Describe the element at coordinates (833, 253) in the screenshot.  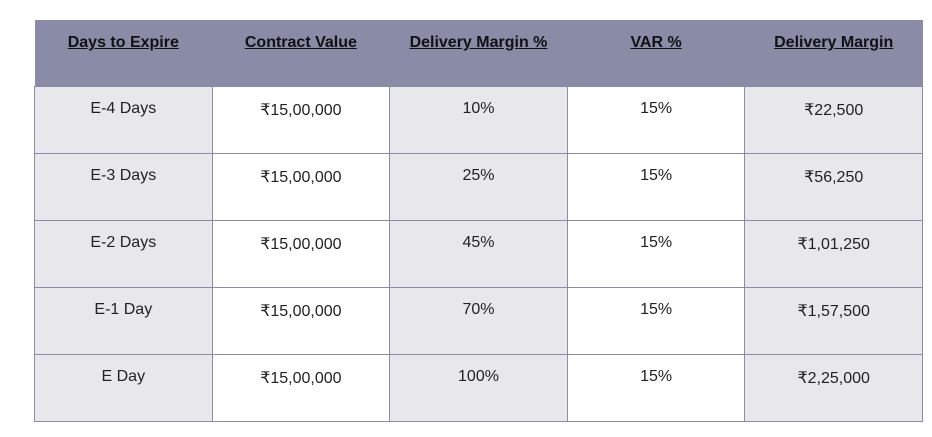
I see `cell-delivery-margin: ₹1,01,250` at that location.